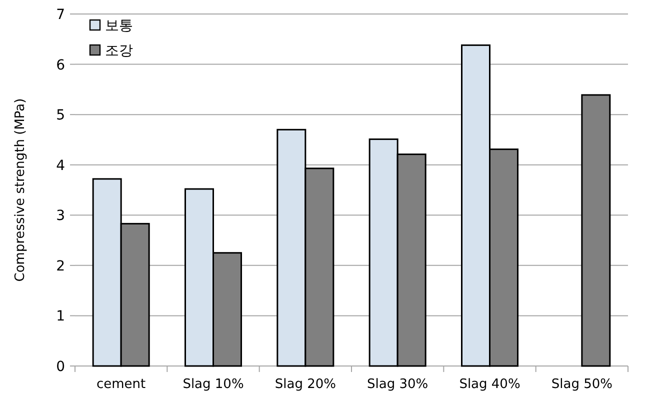  I want to click on x-tick-label: Slag 10%, so click(213, 384).